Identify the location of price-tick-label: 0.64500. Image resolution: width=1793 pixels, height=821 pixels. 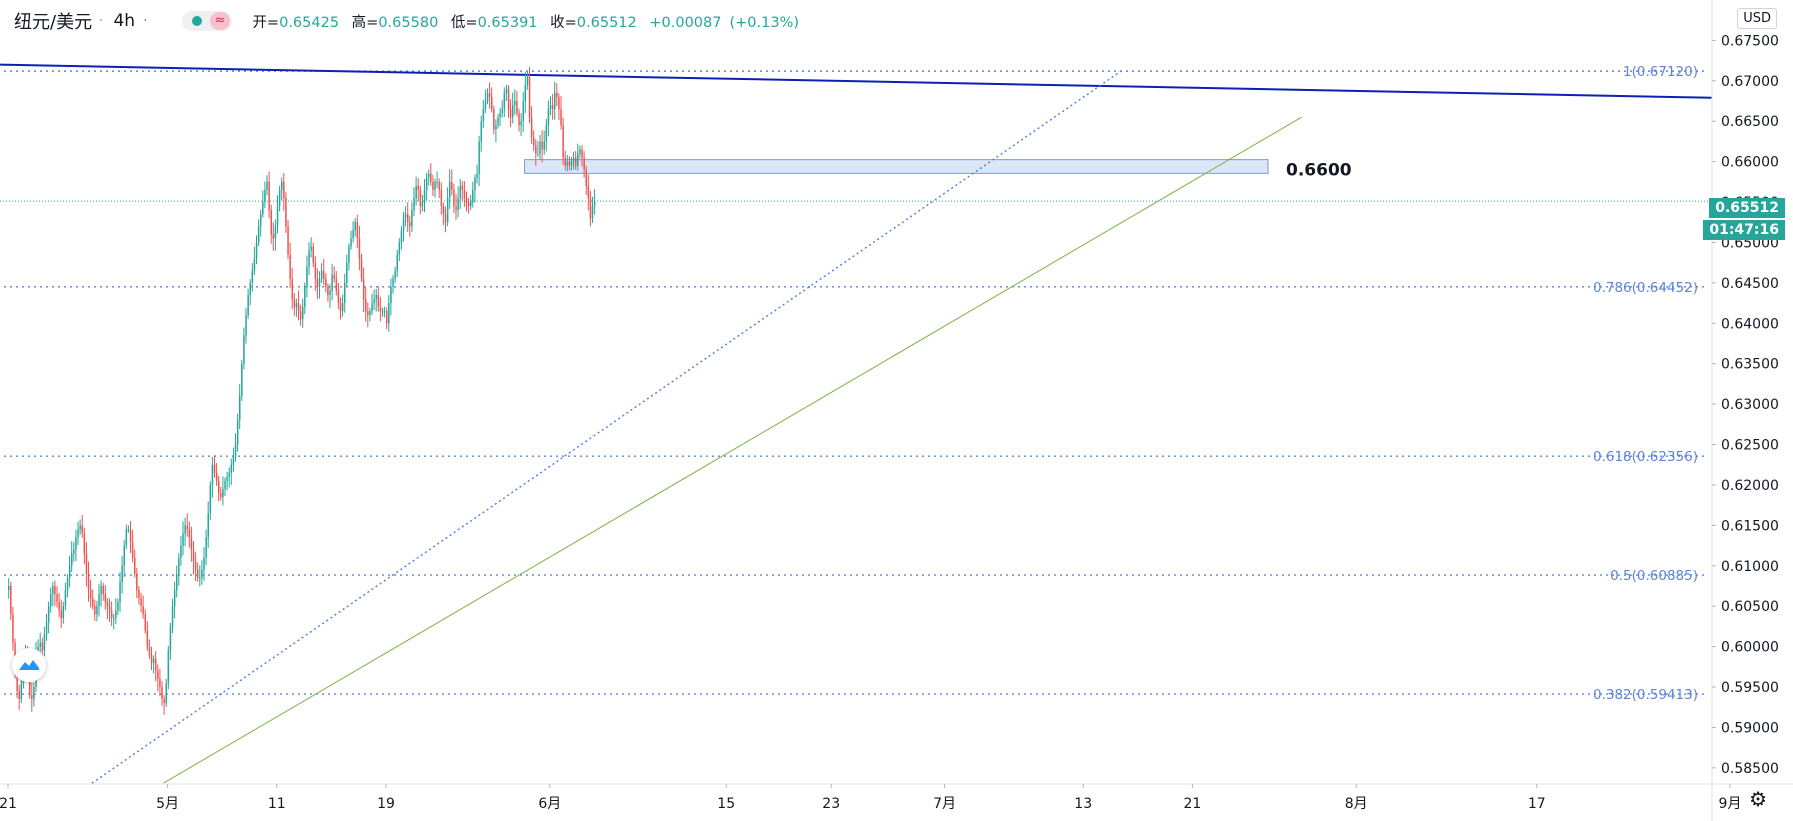
(1750, 284).